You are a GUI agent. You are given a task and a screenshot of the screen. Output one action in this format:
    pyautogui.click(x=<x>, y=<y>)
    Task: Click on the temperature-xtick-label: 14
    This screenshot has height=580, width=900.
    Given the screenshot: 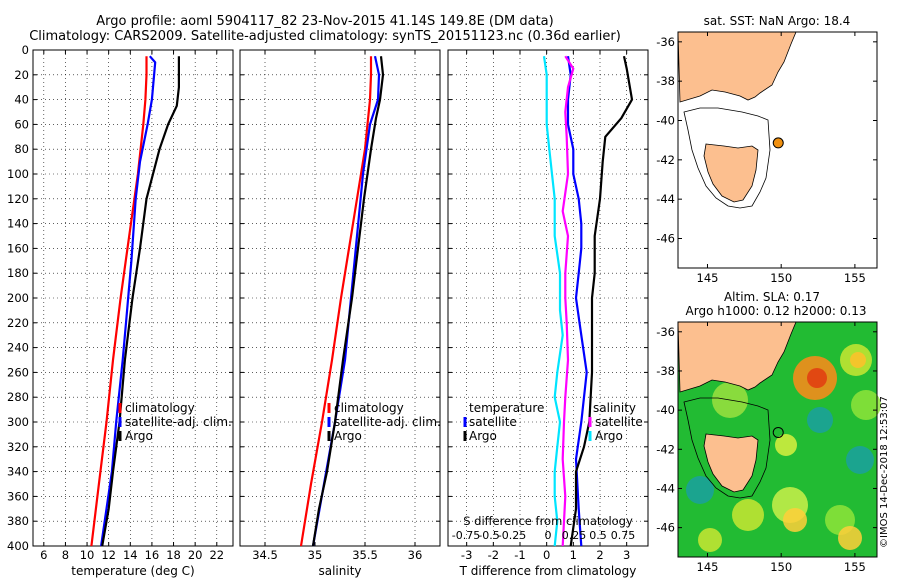 What is the action you would take?
    pyautogui.click(x=130, y=555)
    